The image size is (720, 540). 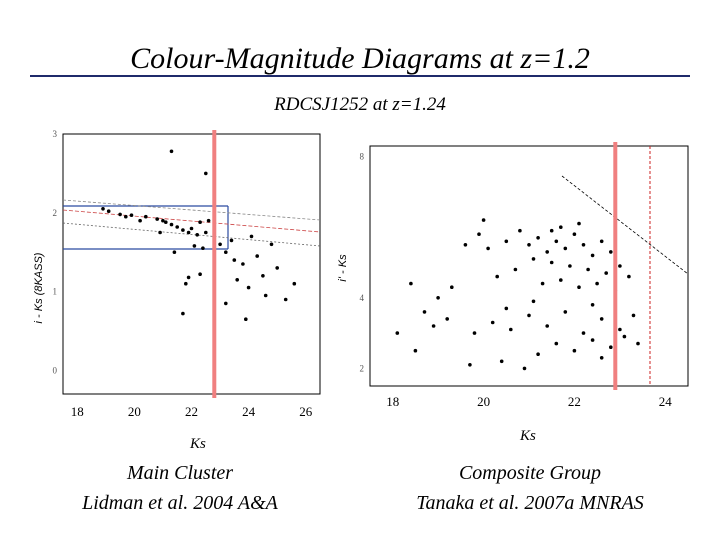 I want to click on y-tick-label: 0, so click(x=55, y=370).